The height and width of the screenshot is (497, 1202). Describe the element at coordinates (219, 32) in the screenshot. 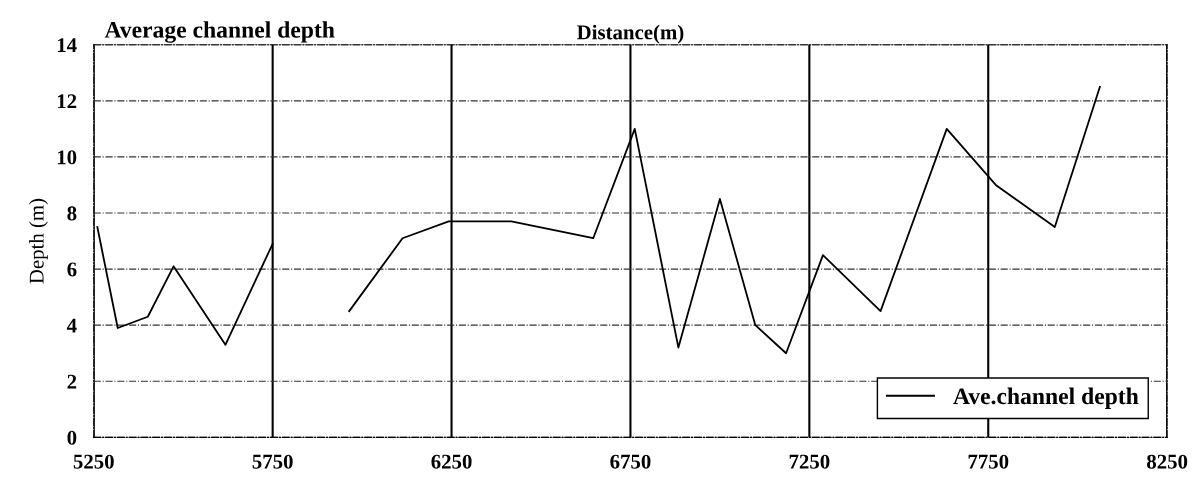

I see `chart-title: Average channel depth` at that location.